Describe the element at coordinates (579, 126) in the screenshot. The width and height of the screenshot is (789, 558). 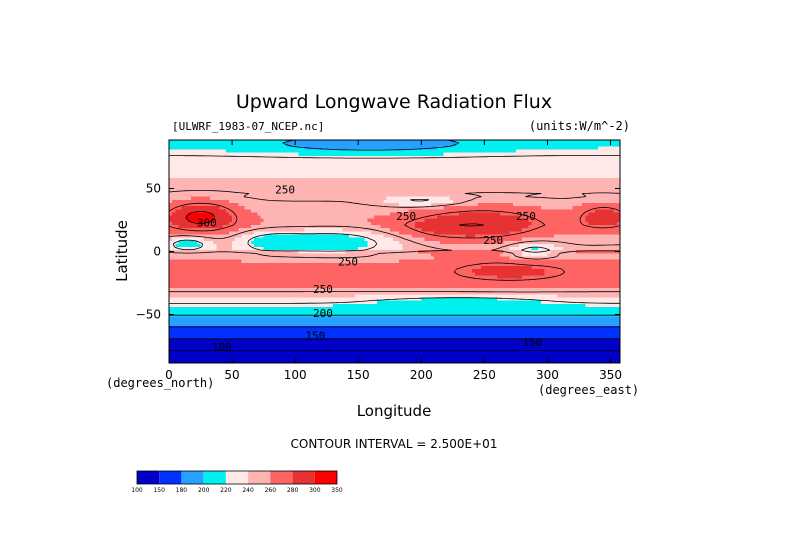
I see `units-label: (units:W/m^-2)` at that location.